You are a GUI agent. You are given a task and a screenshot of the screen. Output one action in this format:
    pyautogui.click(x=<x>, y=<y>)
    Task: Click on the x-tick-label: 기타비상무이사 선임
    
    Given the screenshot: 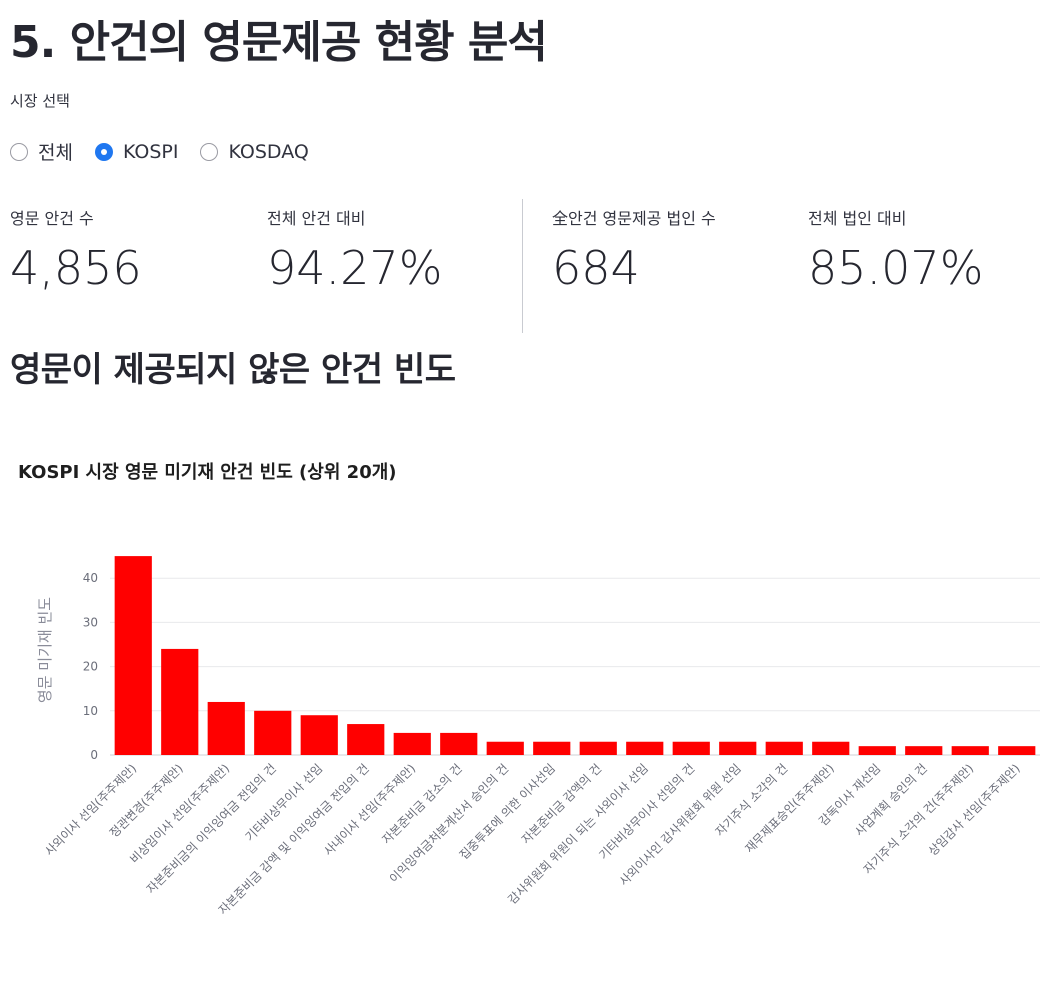 What is the action you would take?
    pyautogui.click(x=284, y=802)
    